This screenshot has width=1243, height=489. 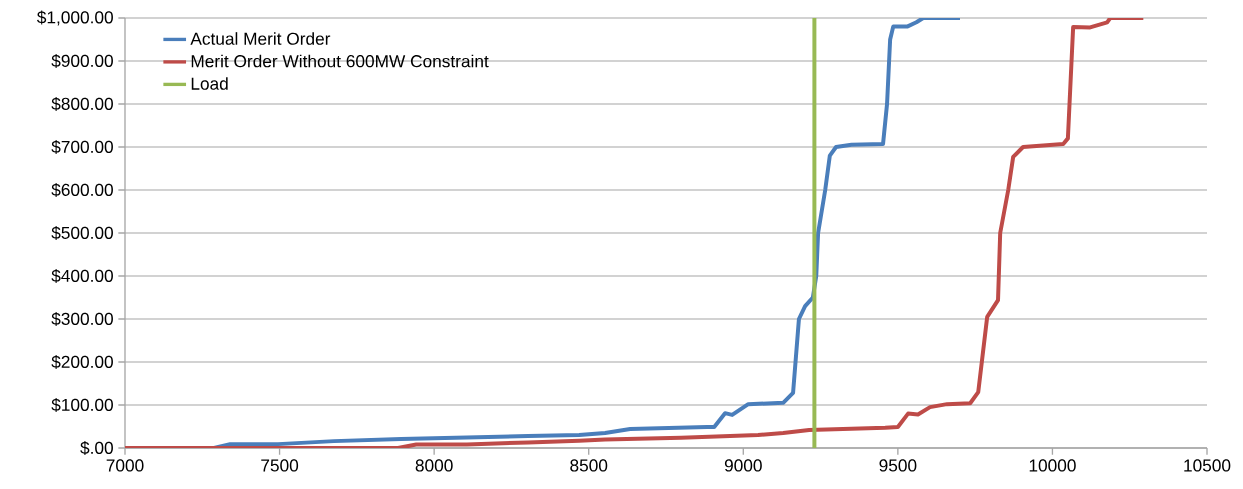 What do you see at coordinates (280, 465) in the screenshot?
I see `x-tick-label: 7500` at bounding box center [280, 465].